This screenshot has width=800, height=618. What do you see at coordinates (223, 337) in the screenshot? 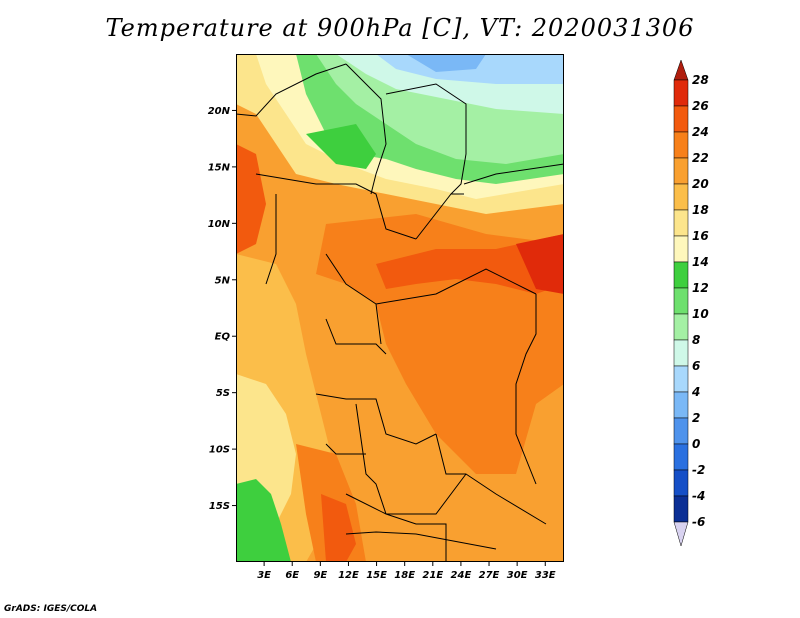
I see `lat-tick-label: EQ` at bounding box center [223, 337].